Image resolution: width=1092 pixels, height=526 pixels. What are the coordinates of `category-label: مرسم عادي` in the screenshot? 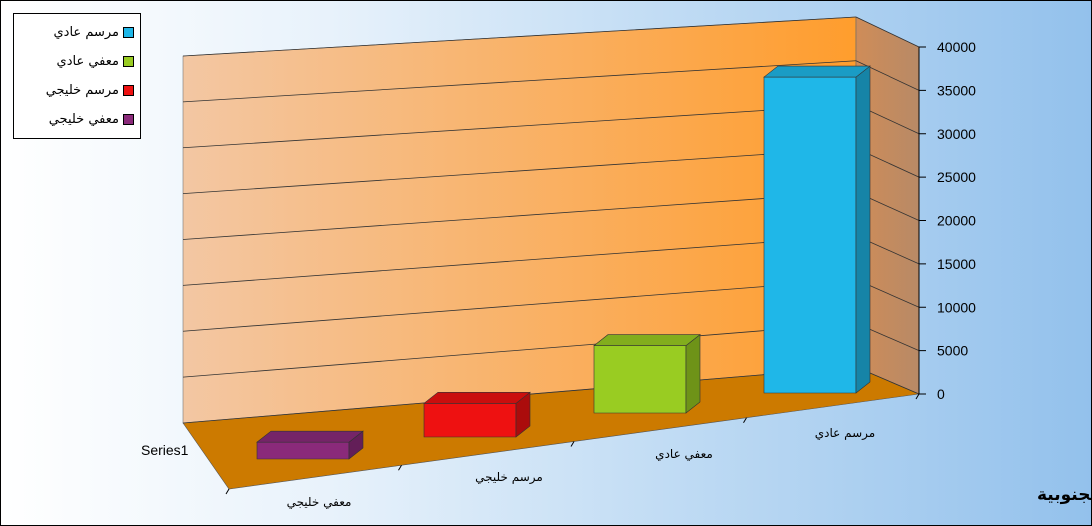 It's located at (845, 433).